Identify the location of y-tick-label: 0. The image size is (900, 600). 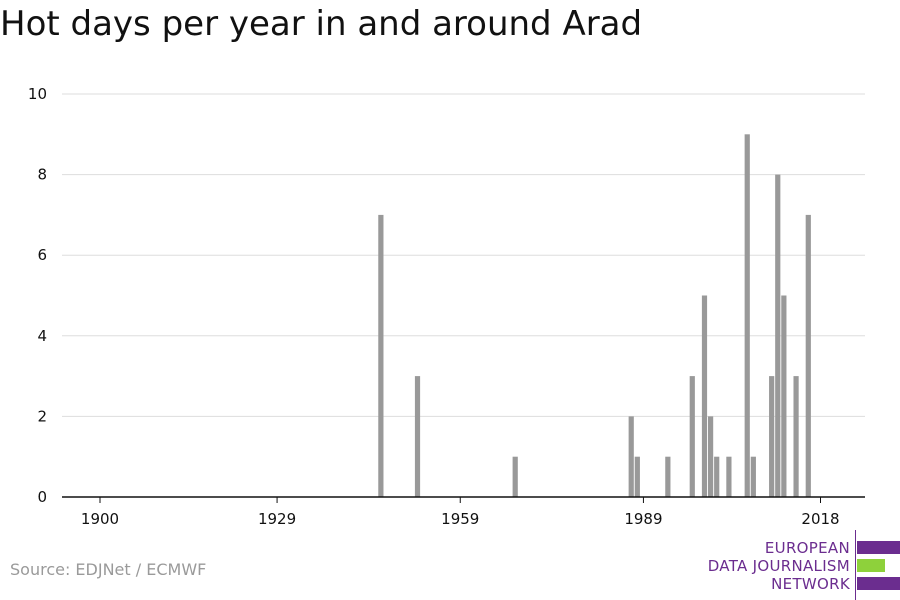
(42, 497).